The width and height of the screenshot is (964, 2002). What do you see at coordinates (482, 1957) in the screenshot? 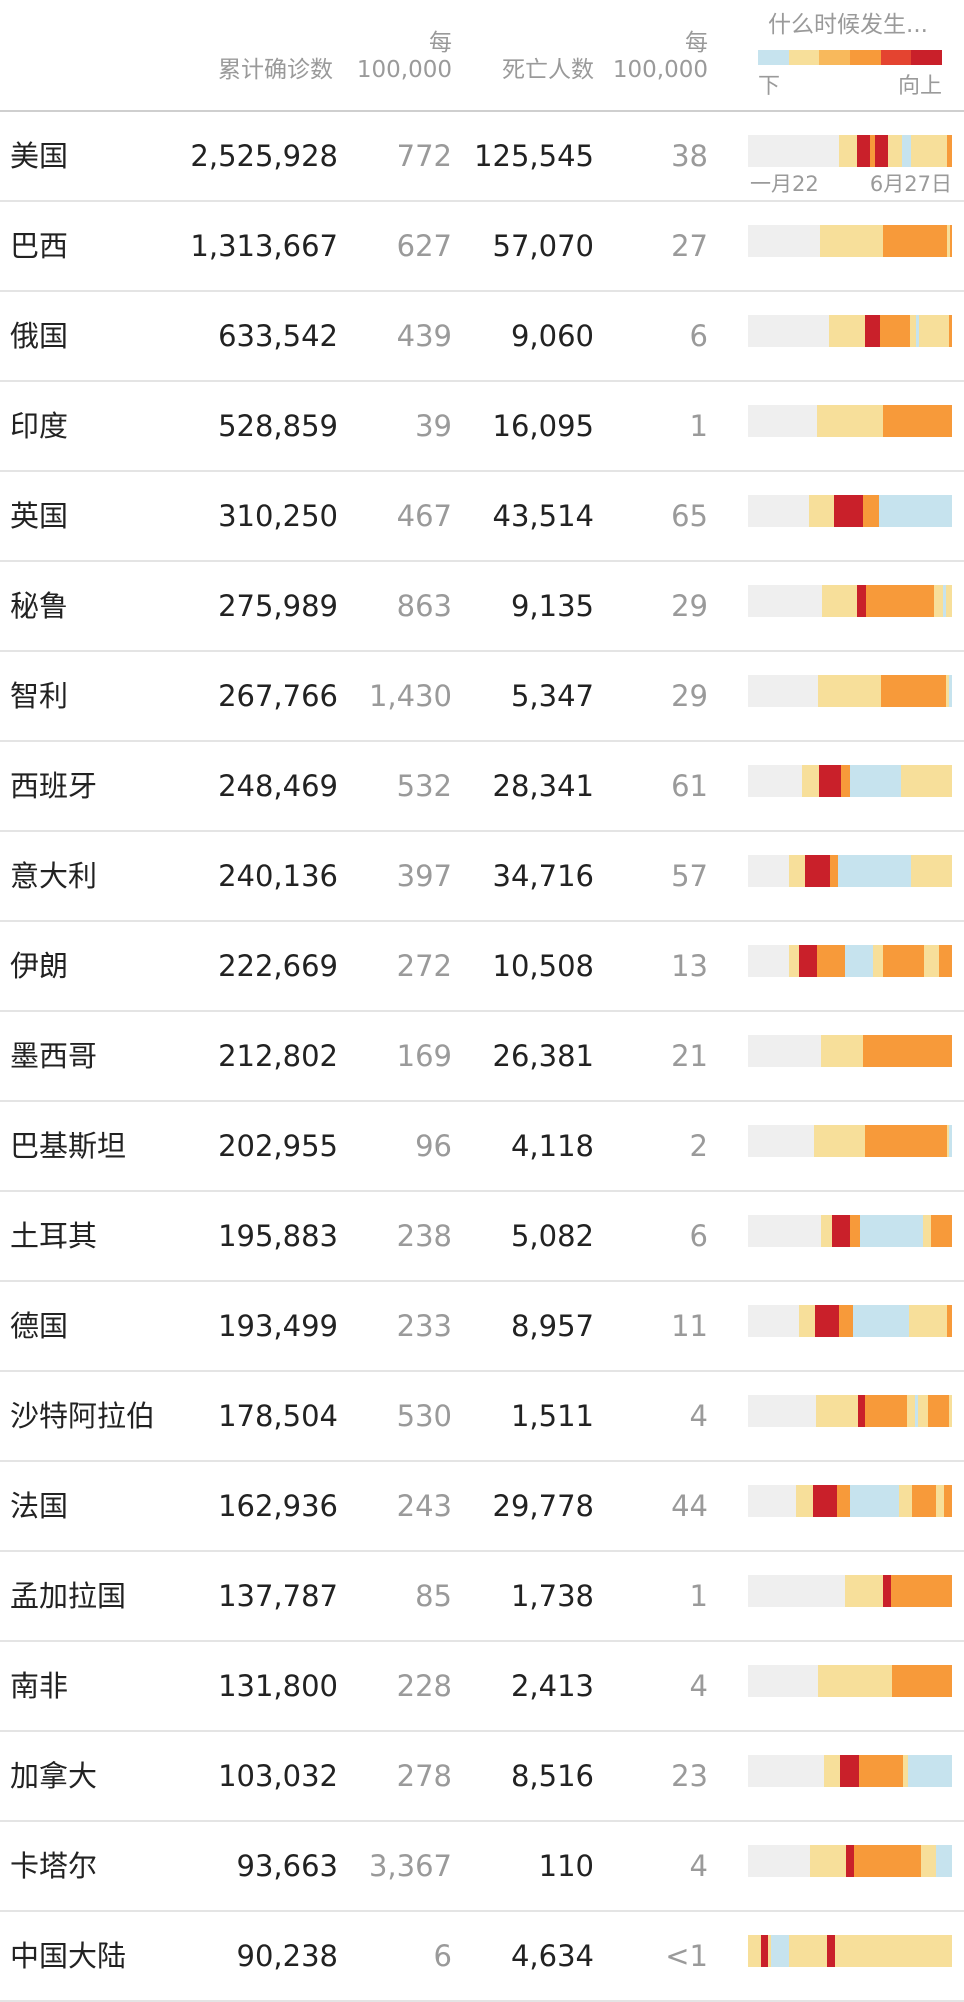
I see `table-row: 中国大陆 90,238 6 4,634 <1` at bounding box center [482, 1957].